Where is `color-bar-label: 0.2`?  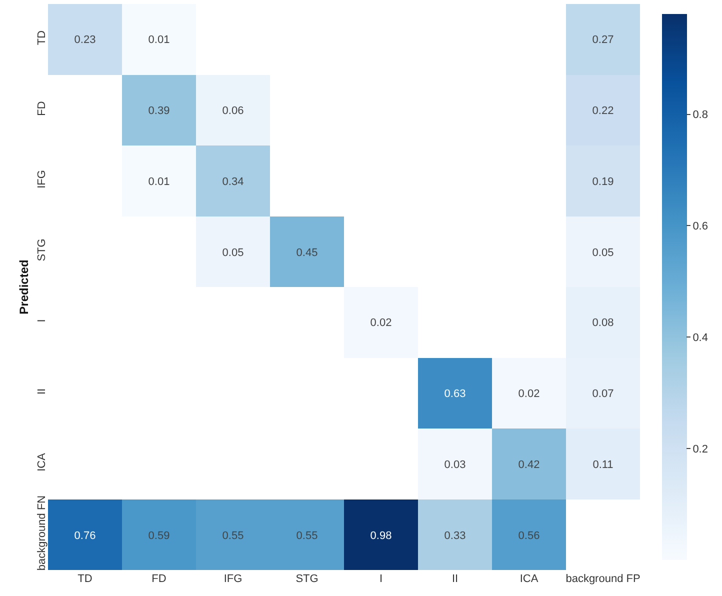 color-bar-label: 0.2 is located at coordinates (700, 449).